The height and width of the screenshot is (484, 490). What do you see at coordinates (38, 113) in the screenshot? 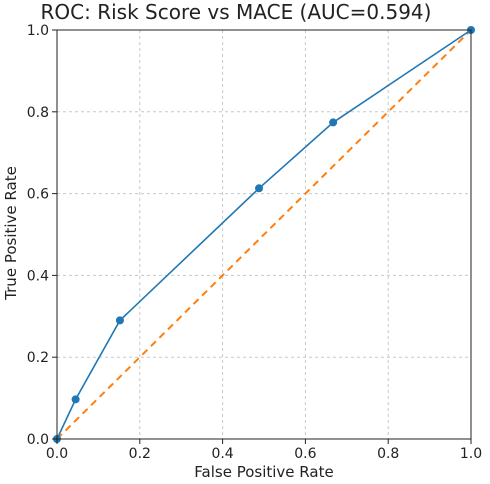
I see `y-tick-label: 0.8` at bounding box center [38, 113].